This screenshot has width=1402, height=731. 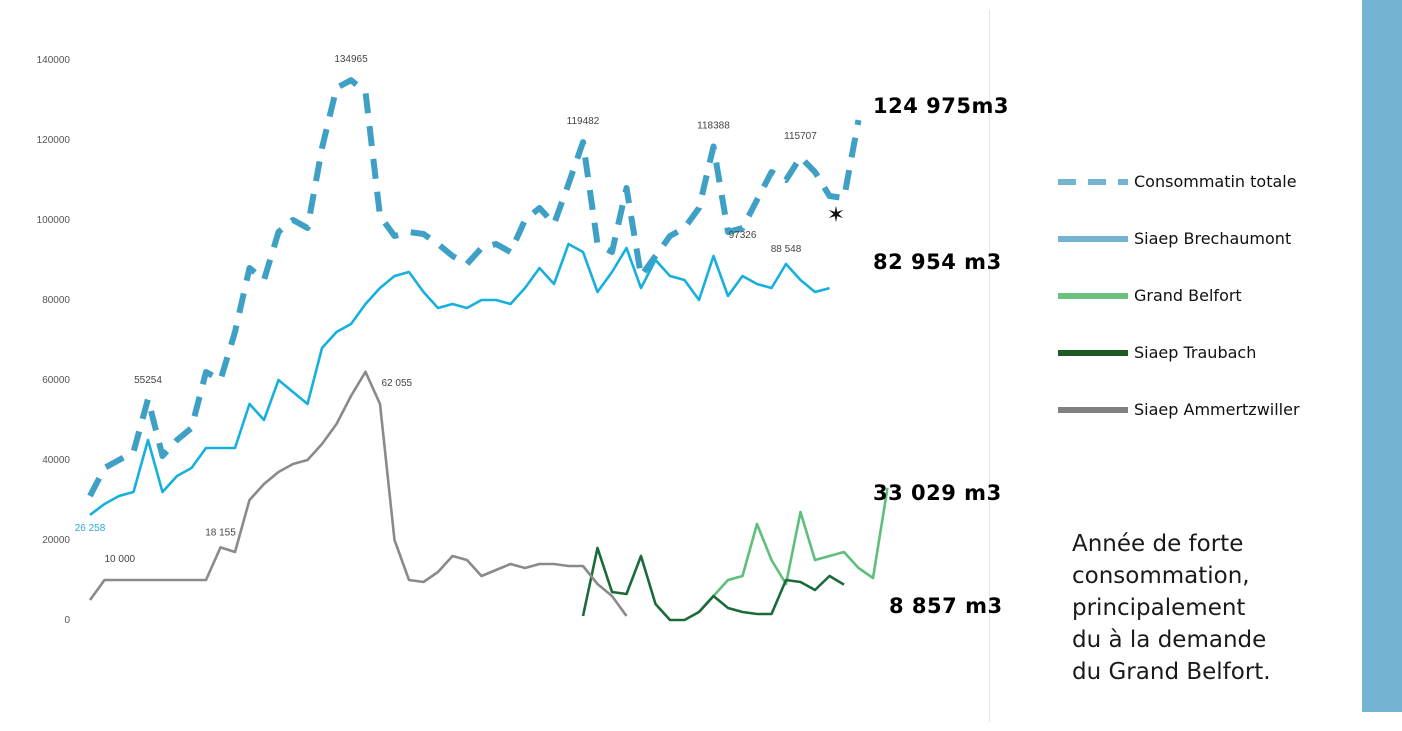 What do you see at coordinates (220, 532) in the screenshot?
I see `data-label: 18 155` at bounding box center [220, 532].